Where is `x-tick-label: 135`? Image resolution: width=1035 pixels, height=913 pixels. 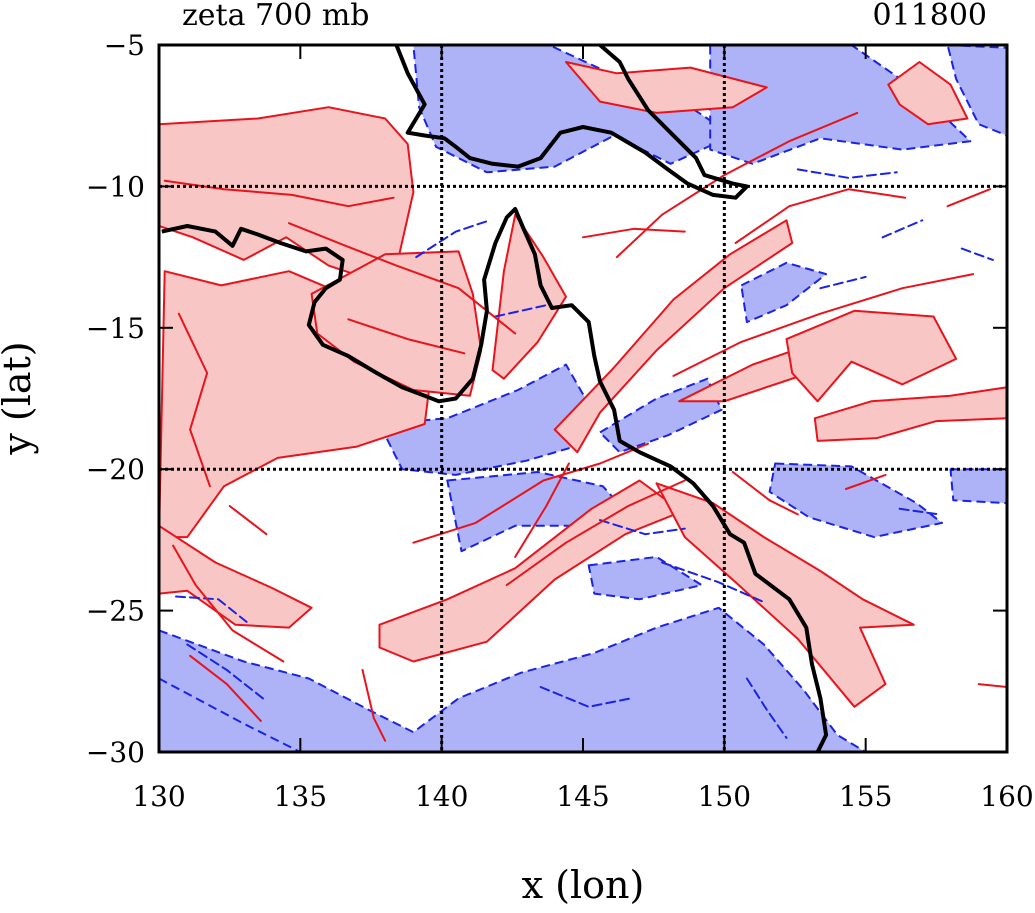 x-tick-label: 135 is located at coordinates (300, 796).